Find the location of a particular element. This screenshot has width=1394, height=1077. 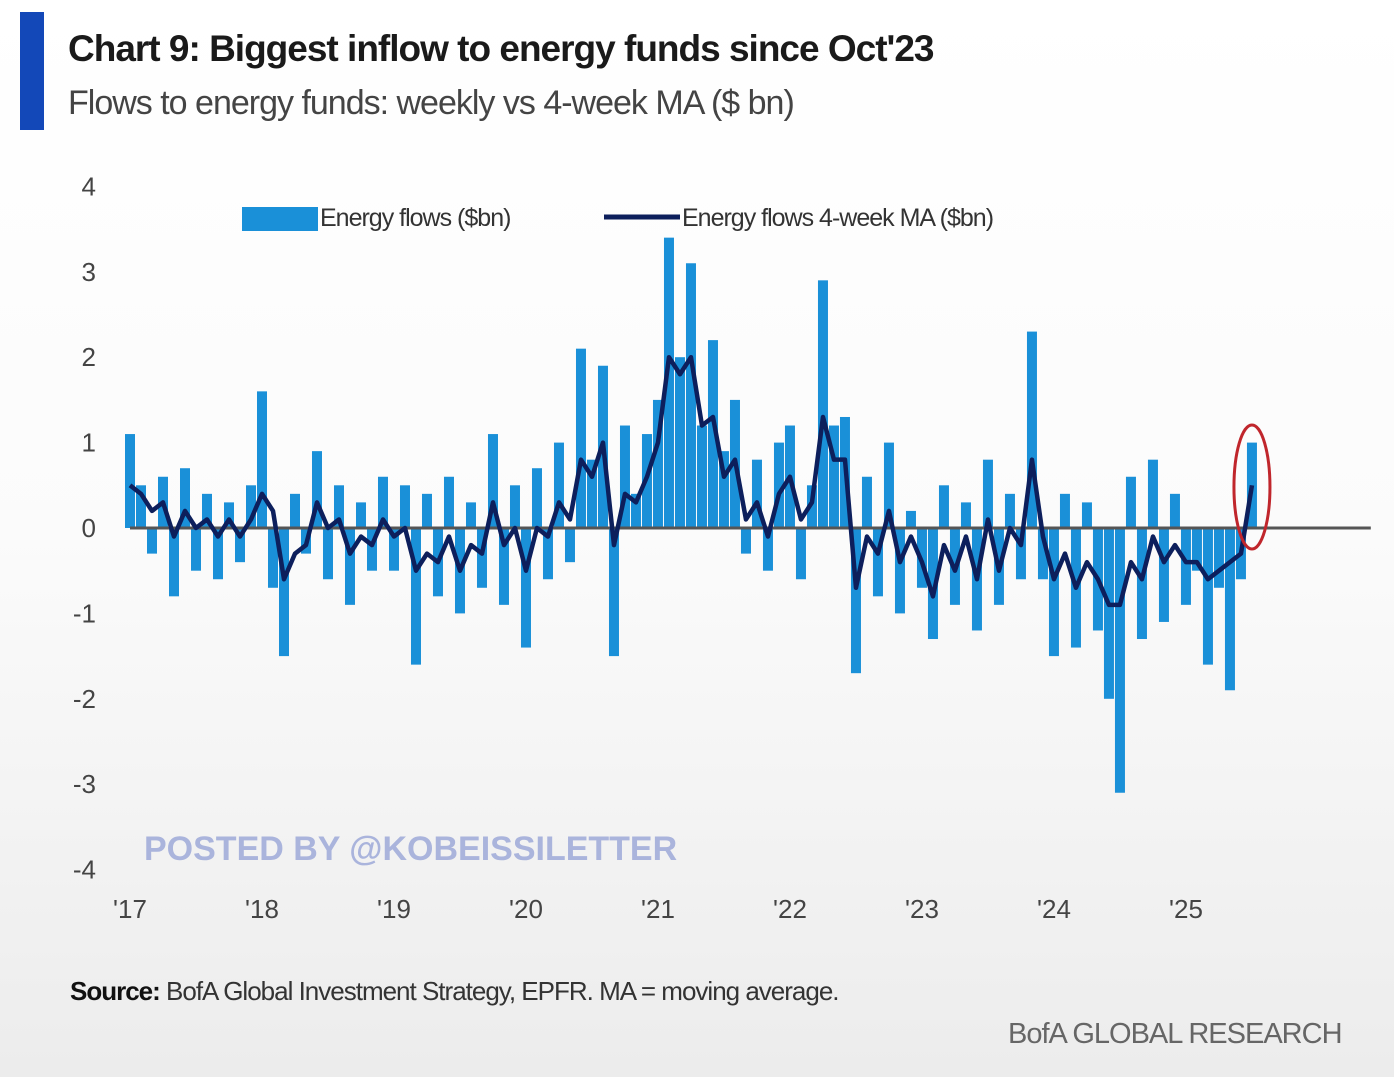

y-tick-label: 3 is located at coordinates (89, 272).